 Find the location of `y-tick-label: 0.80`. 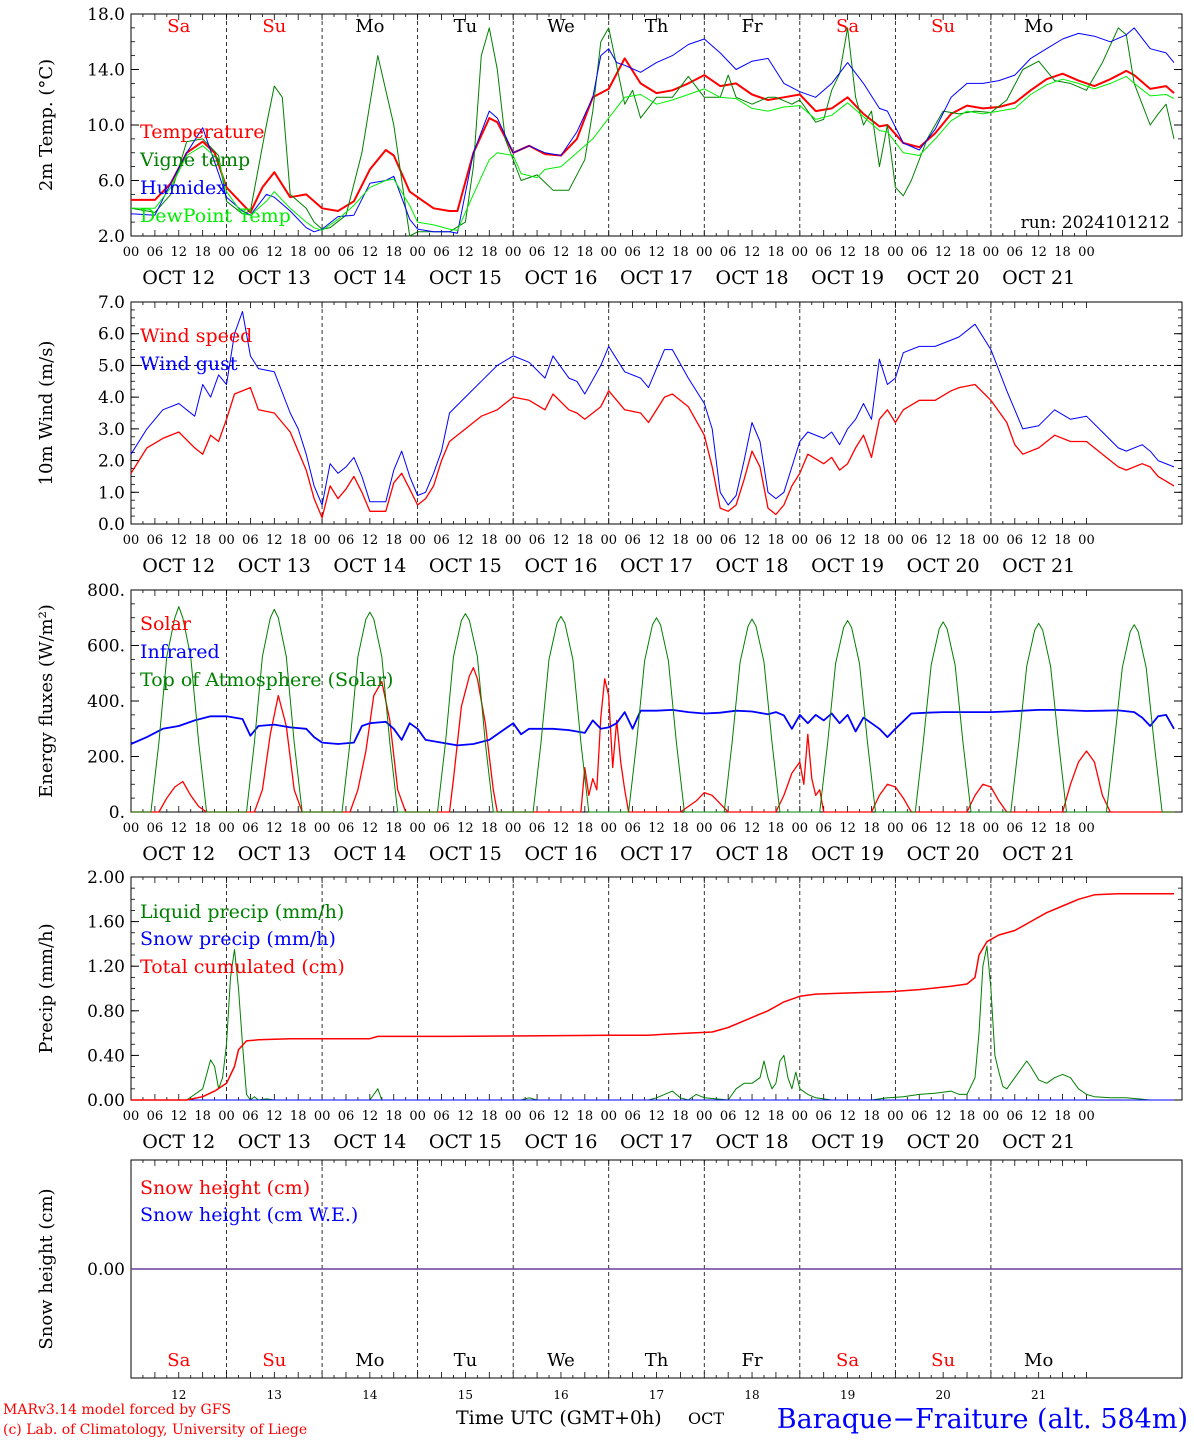

y-tick-label: 0.80 is located at coordinates (106, 1012).